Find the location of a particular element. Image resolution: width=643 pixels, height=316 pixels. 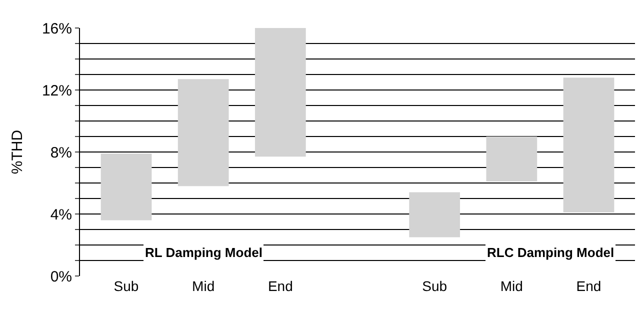

annotation: RLC Damping Model is located at coordinates (550, 252).